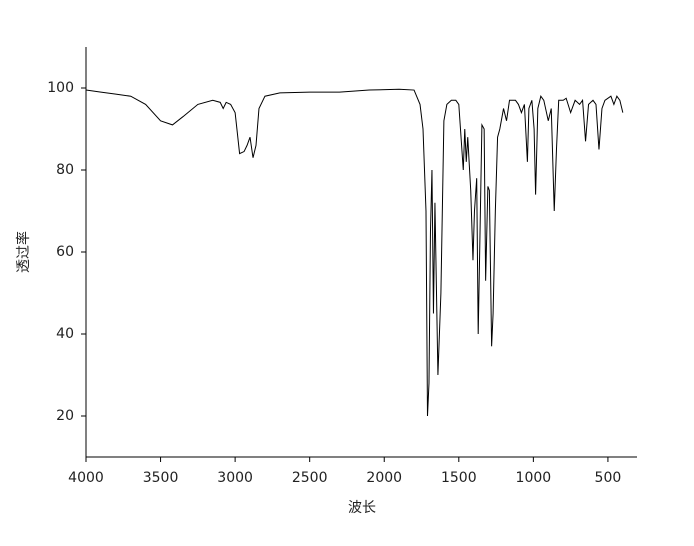  Describe the element at coordinates (608, 478) in the screenshot. I see `x-tick-label: 500` at that location.